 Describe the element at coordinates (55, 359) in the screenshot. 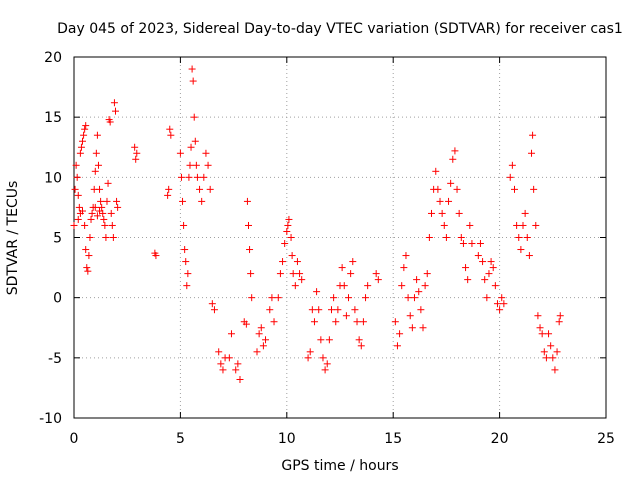

I see `y-tick-label: -5` at that location.